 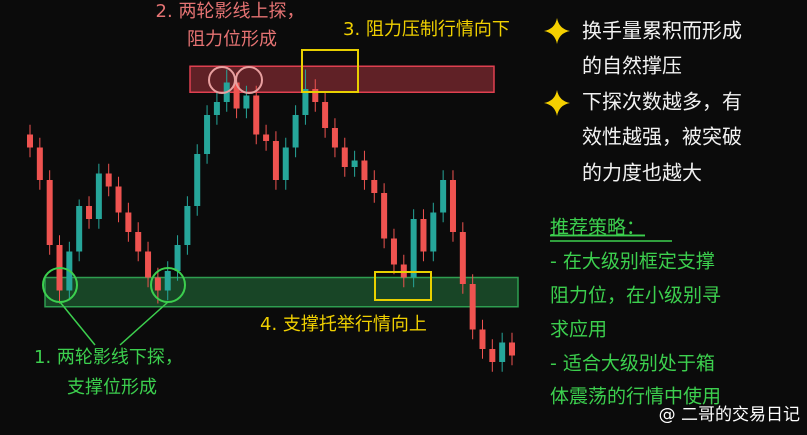 What do you see at coordinates (632, 66) in the screenshot?
I see `point-text: 的自然撑压` at bounding box center [632, 66].